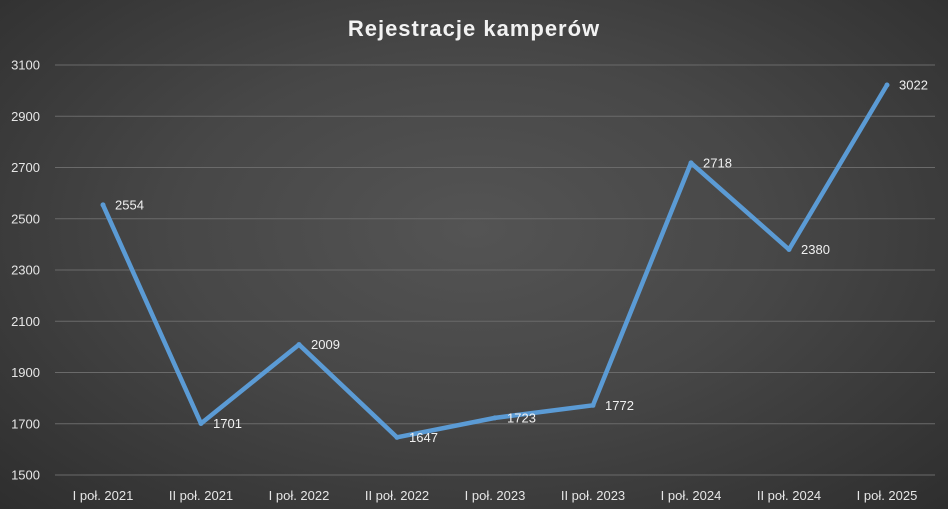 The image size is (948, 509). Describe the element at coordinates (887, 495) in the screenshot. I see `x-tick-label: I poł. 2025` at that location.